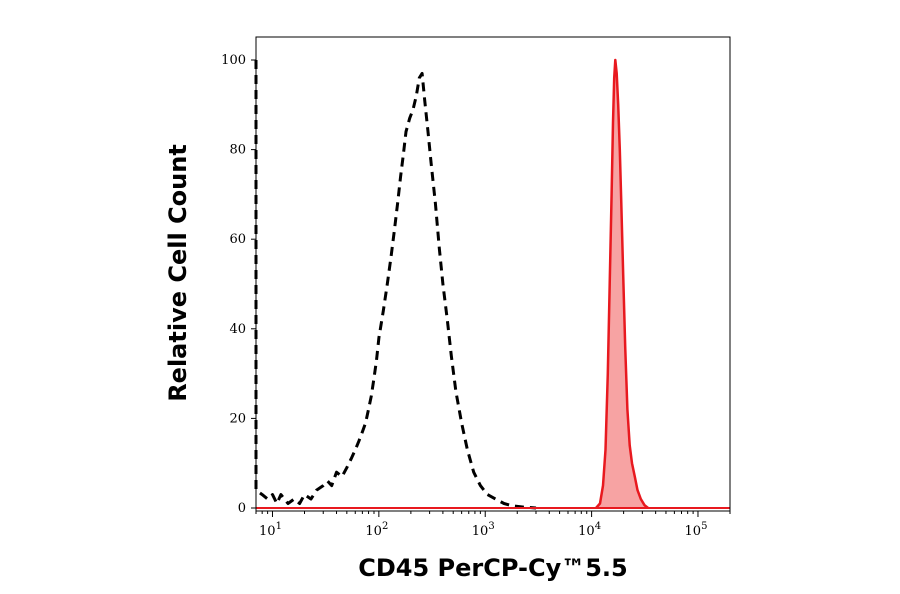 Image resolution: width=900 pixels, height=594 pixels. I want to click on x-axis-title: CD45 PerCP-Cy™5.5, so click(493, 568).